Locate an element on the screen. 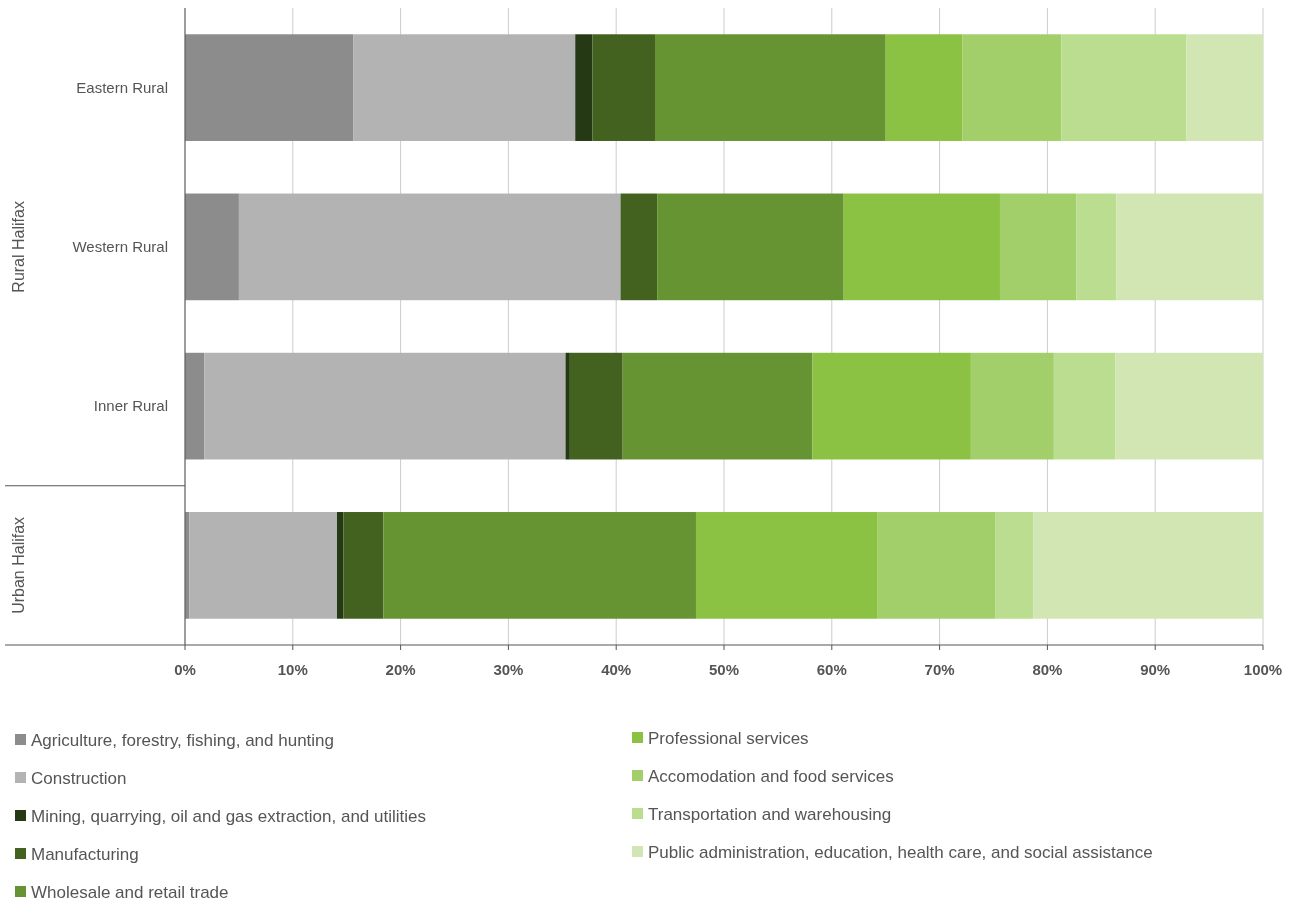  x-tick-label: 90% is located at coordinates (1155, 669).